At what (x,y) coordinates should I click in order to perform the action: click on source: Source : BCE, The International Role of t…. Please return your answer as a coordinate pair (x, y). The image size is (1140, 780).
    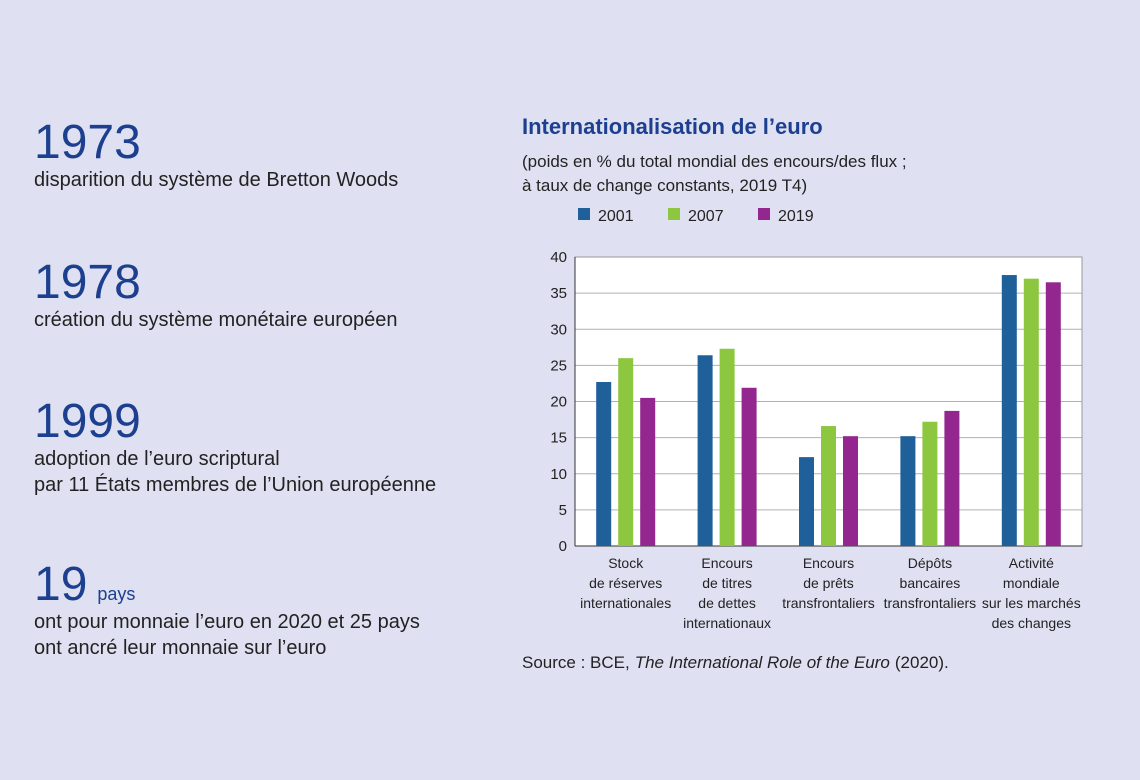
    Looking at the image, I should click on (735, 662).